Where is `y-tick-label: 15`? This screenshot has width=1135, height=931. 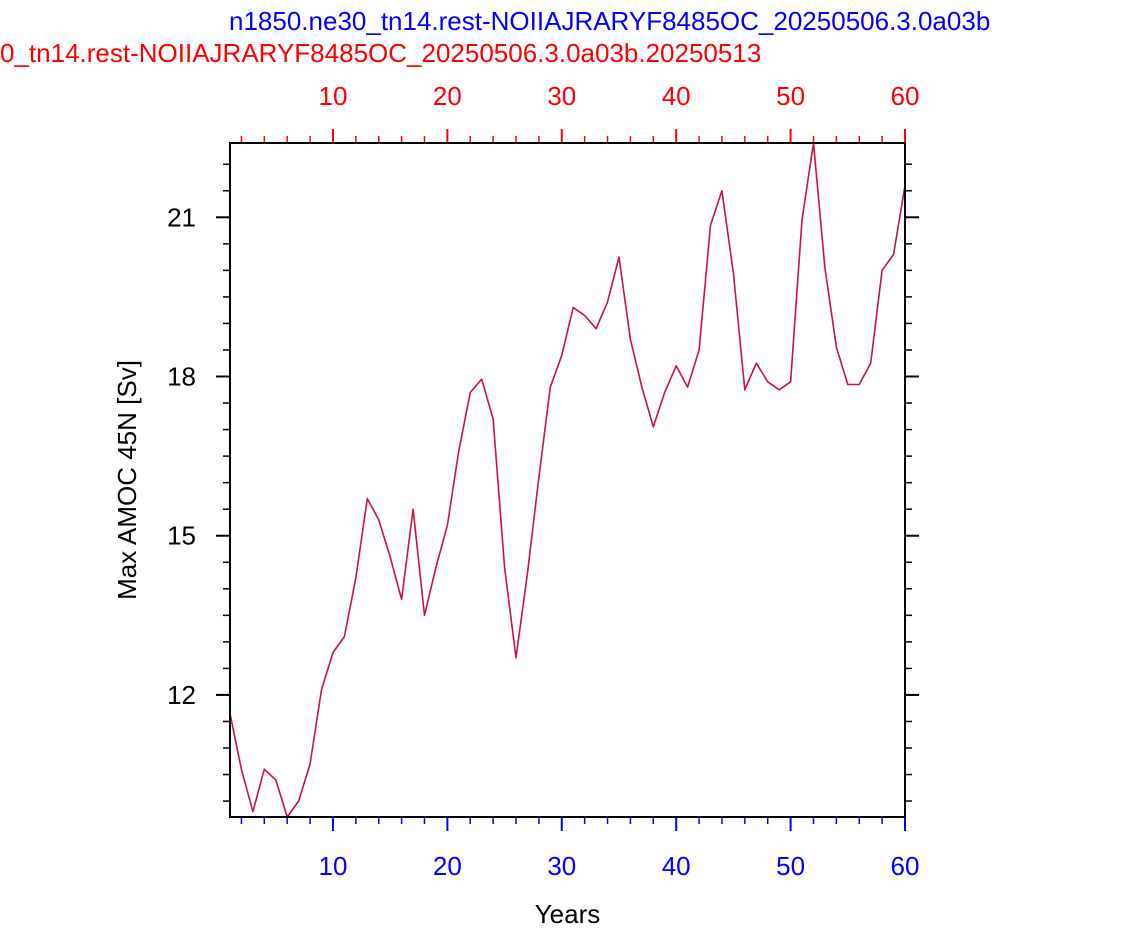 y-tick-label: 15 is located at coordinates (181, 536).